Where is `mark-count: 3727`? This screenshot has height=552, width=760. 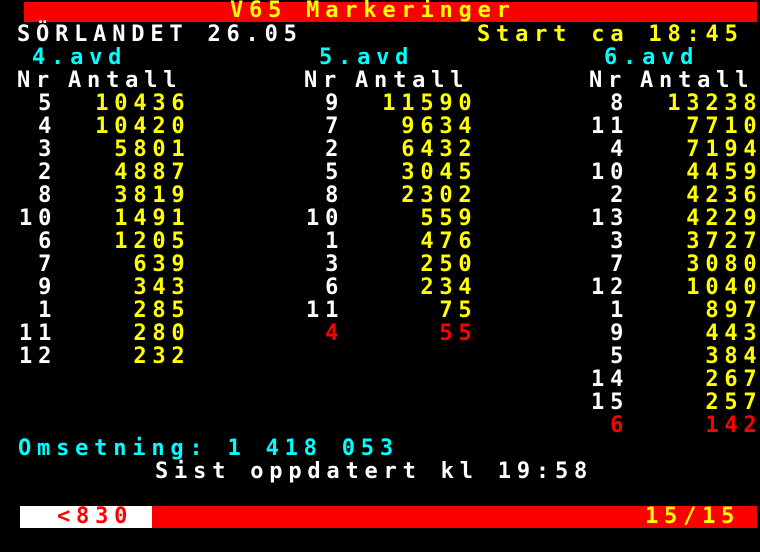 mark-count: 3727 is located at coordinates (694, 241).